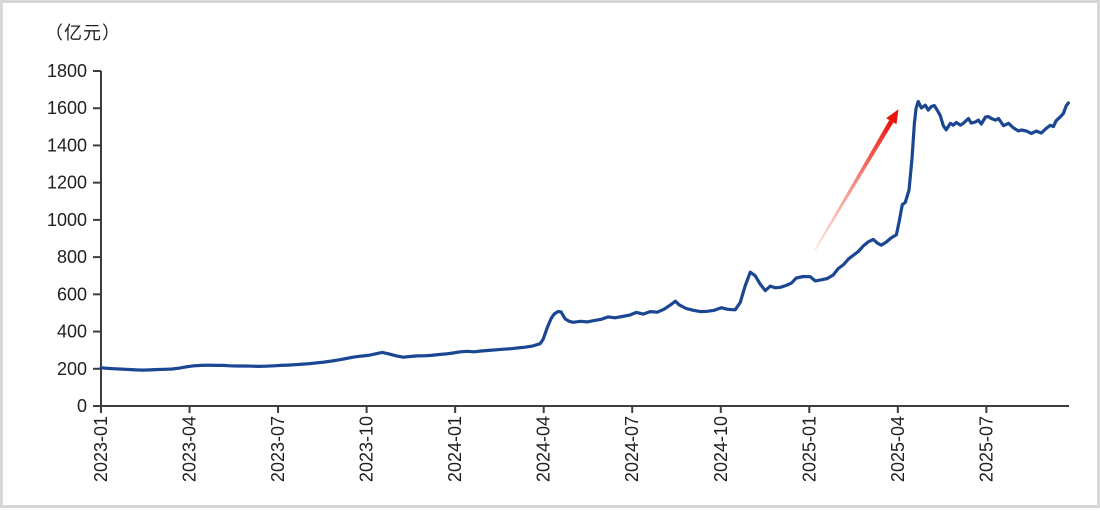 This screenshot has height=511, width=1100. Describe the element at coordinates (190, 449) in the screenshot. I see `x-tick-label: 2023-04` at that location.